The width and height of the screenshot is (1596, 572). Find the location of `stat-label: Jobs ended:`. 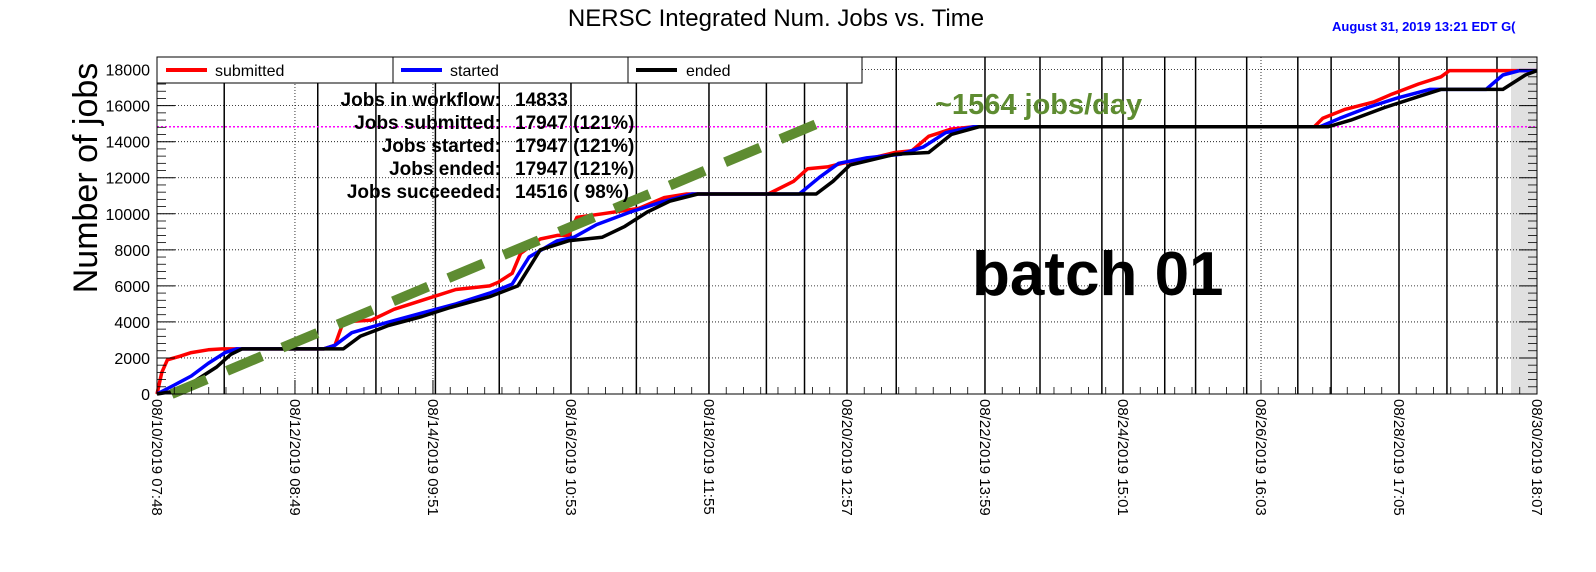

stat-label: Jobs ended: is located at coordinates (445, 169).